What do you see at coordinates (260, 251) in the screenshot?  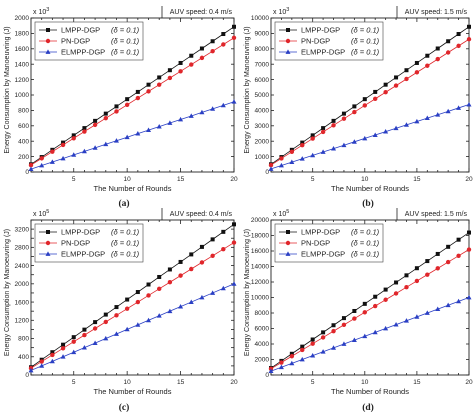 I see `y-tick-label: 16000` at bounding box center [260, 251].